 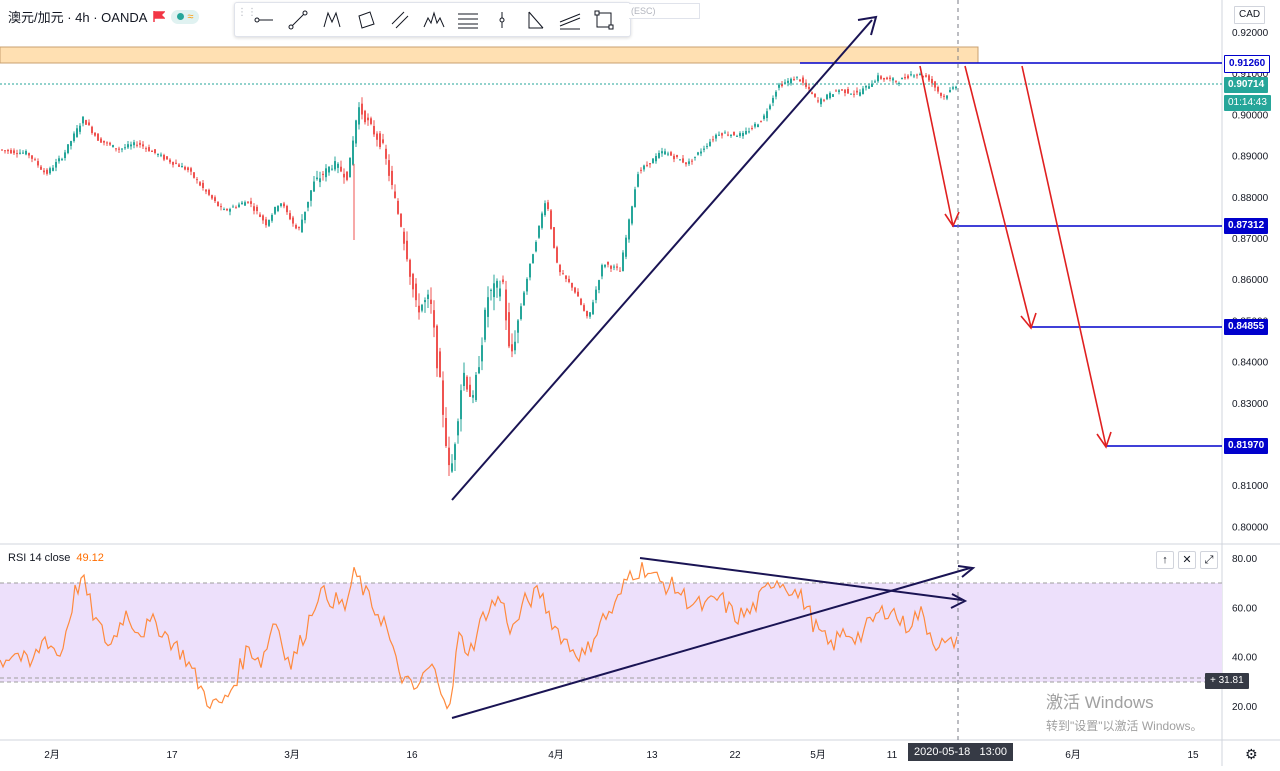 I want to click on symbol-header: 澳元/加元 · 4h · OANDA ≈, so click(x=104, y=16).